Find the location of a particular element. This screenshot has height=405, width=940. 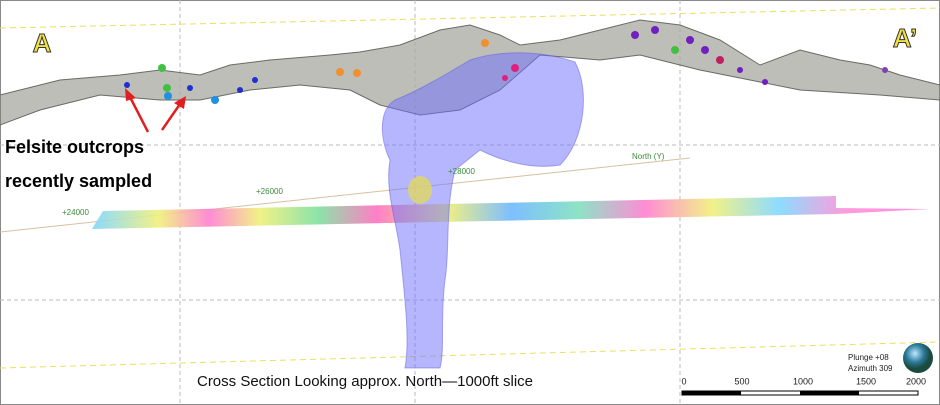

plunge-label: Plunge +08 is located at coordinates (868, 357).